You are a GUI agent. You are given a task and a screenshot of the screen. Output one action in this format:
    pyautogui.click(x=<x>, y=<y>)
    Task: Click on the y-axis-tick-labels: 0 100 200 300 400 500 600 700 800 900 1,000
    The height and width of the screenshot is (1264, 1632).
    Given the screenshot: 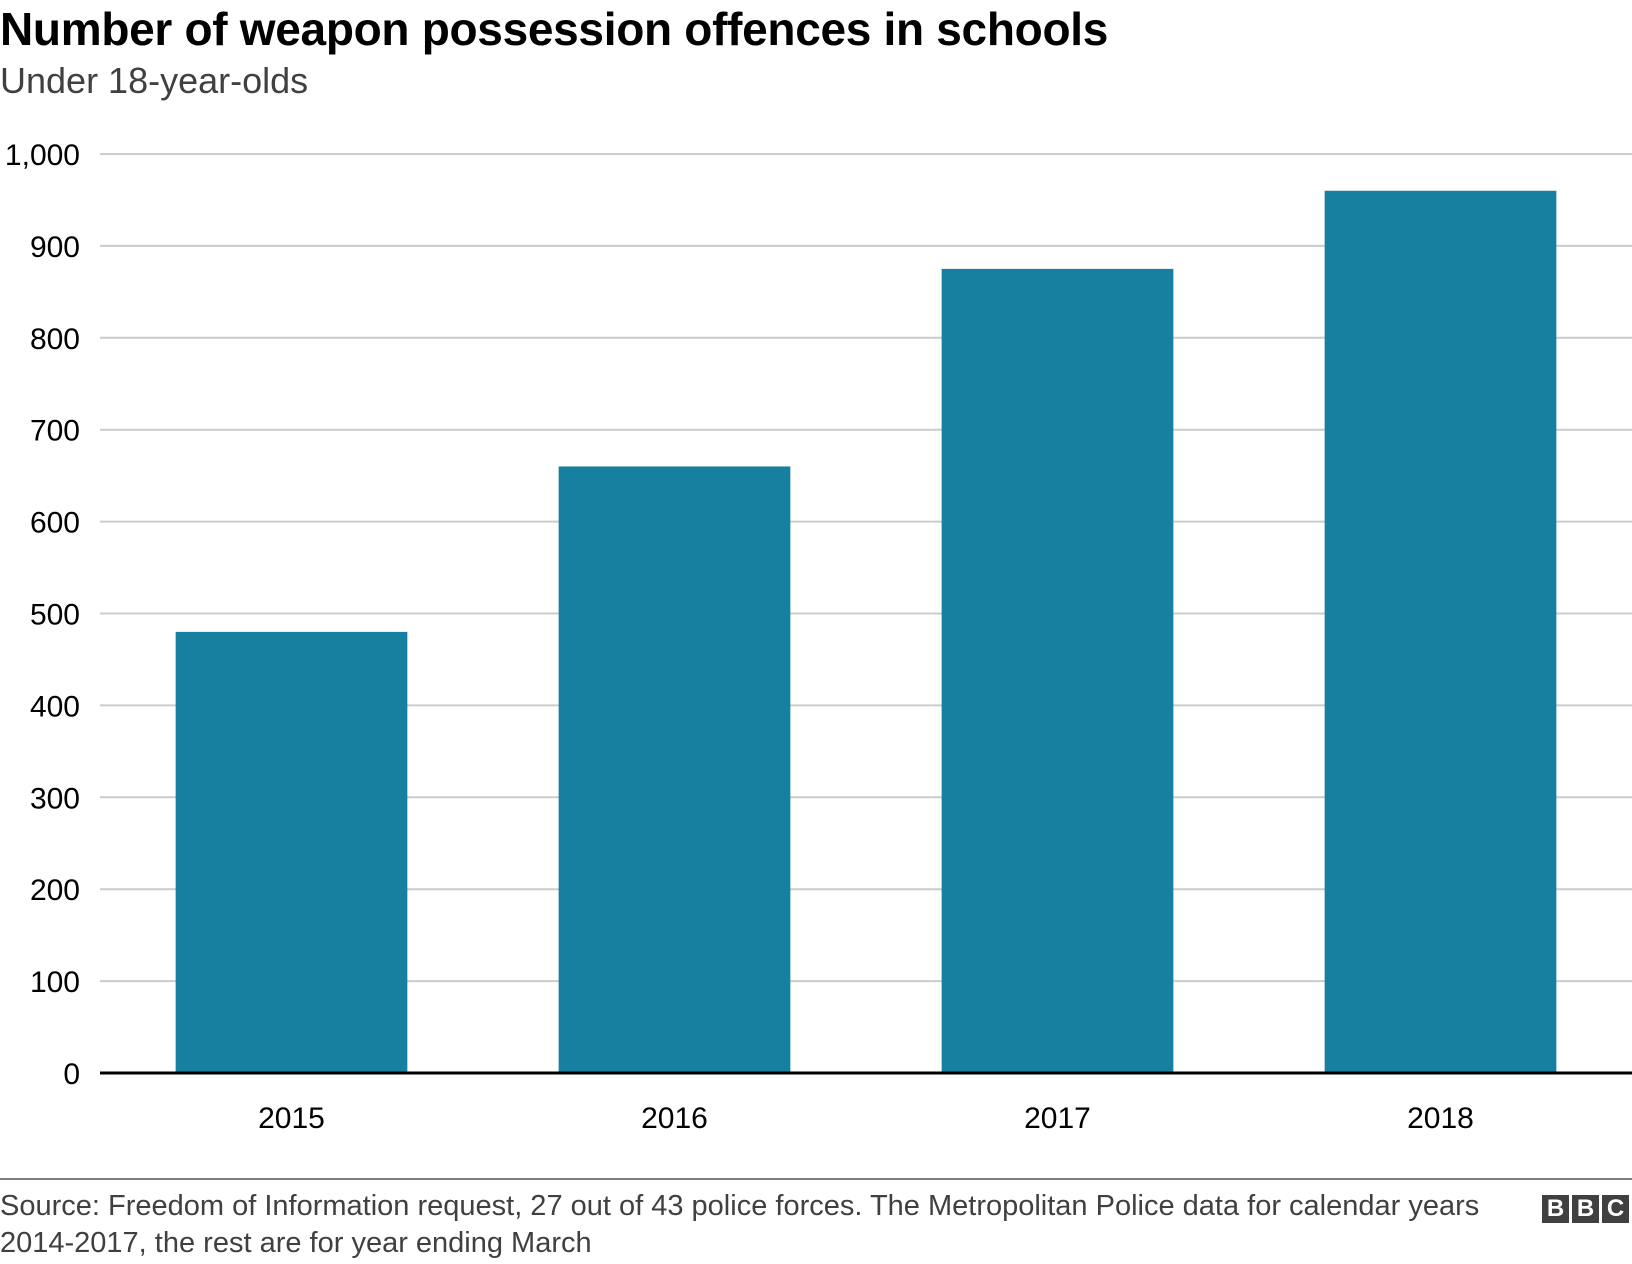 What is the action you would take?
    pyautogui.click(x=42, y=615)
    